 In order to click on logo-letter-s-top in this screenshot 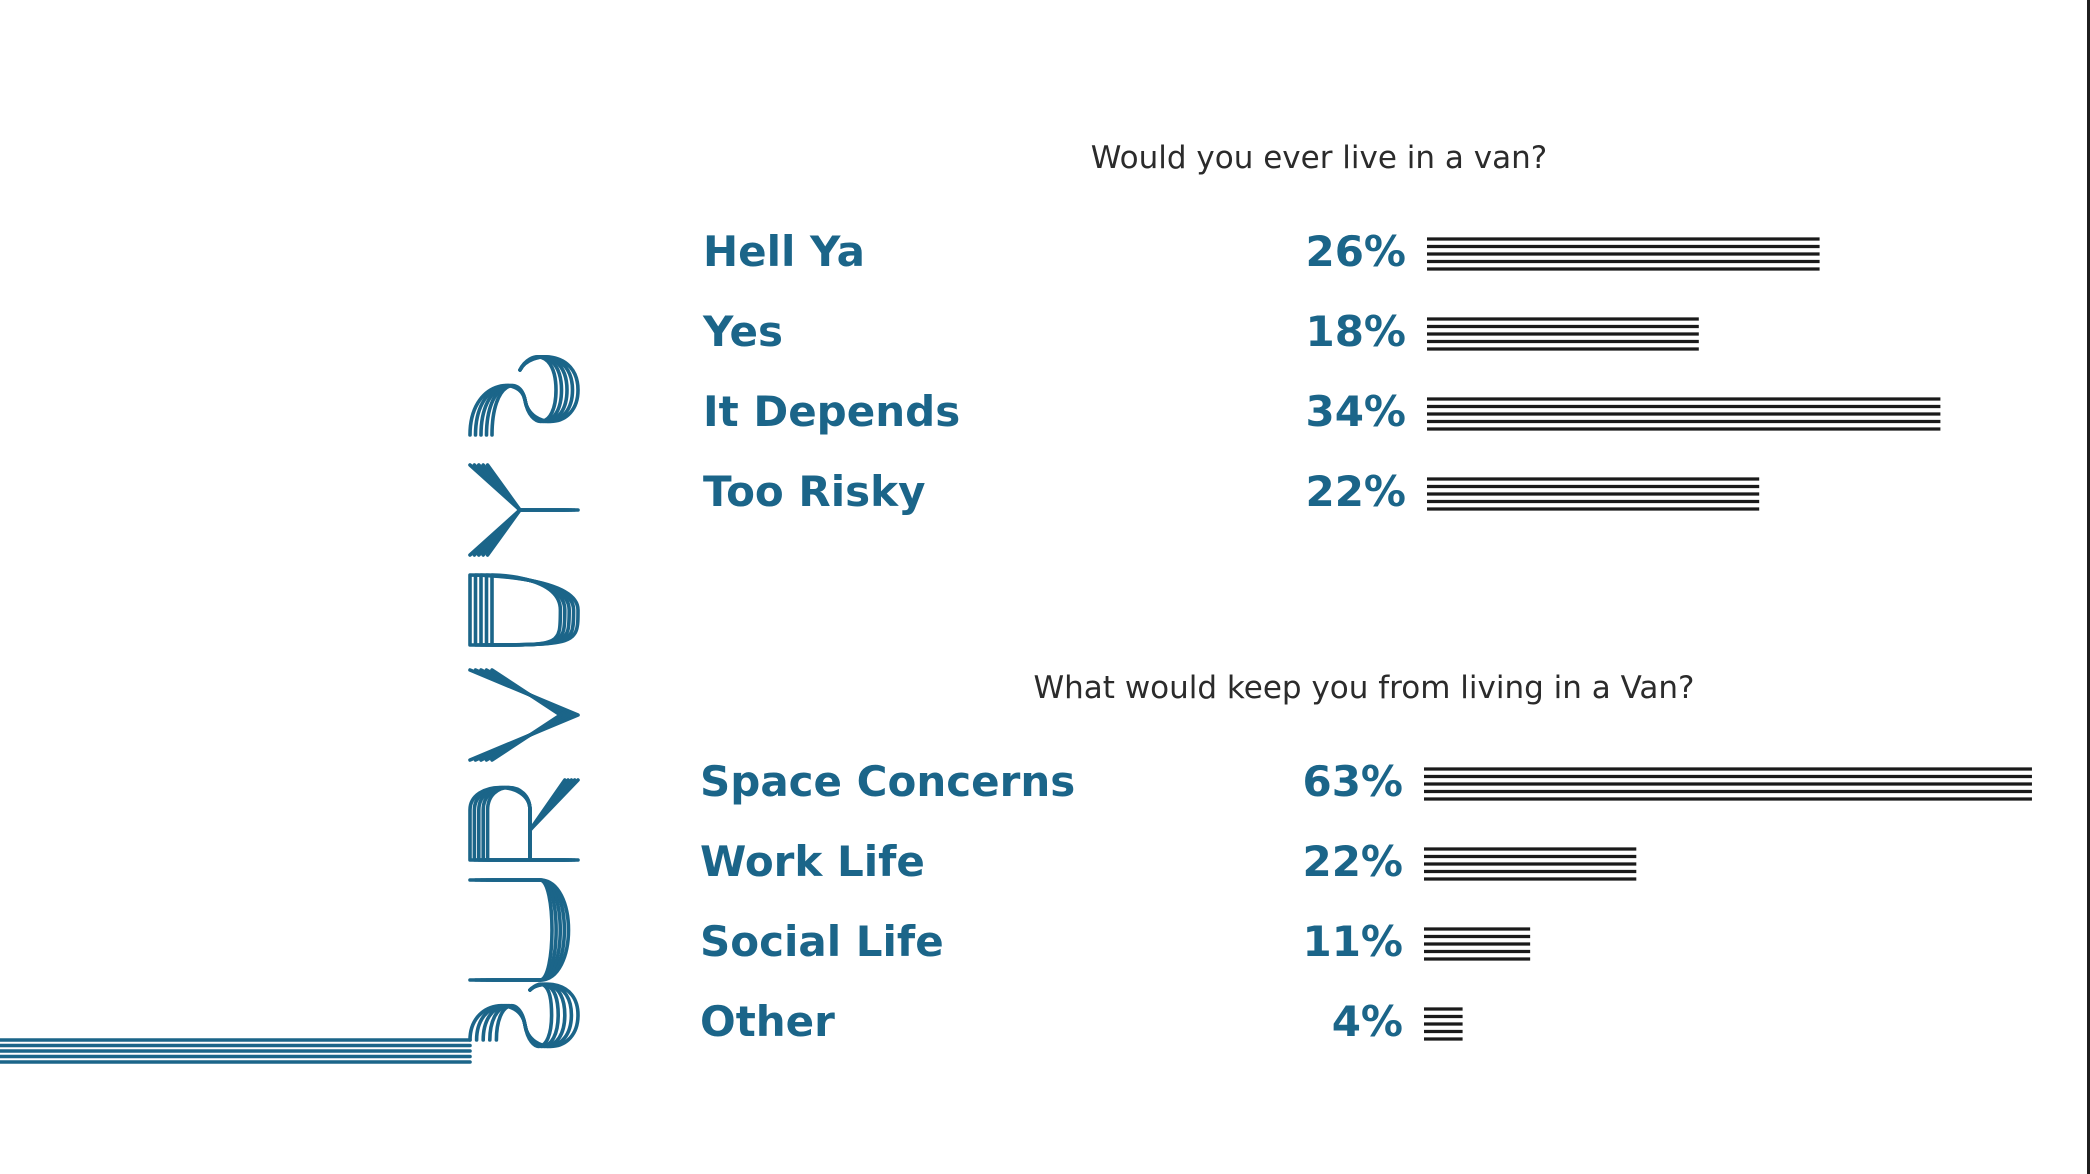, I will do `click(524, 396)`.